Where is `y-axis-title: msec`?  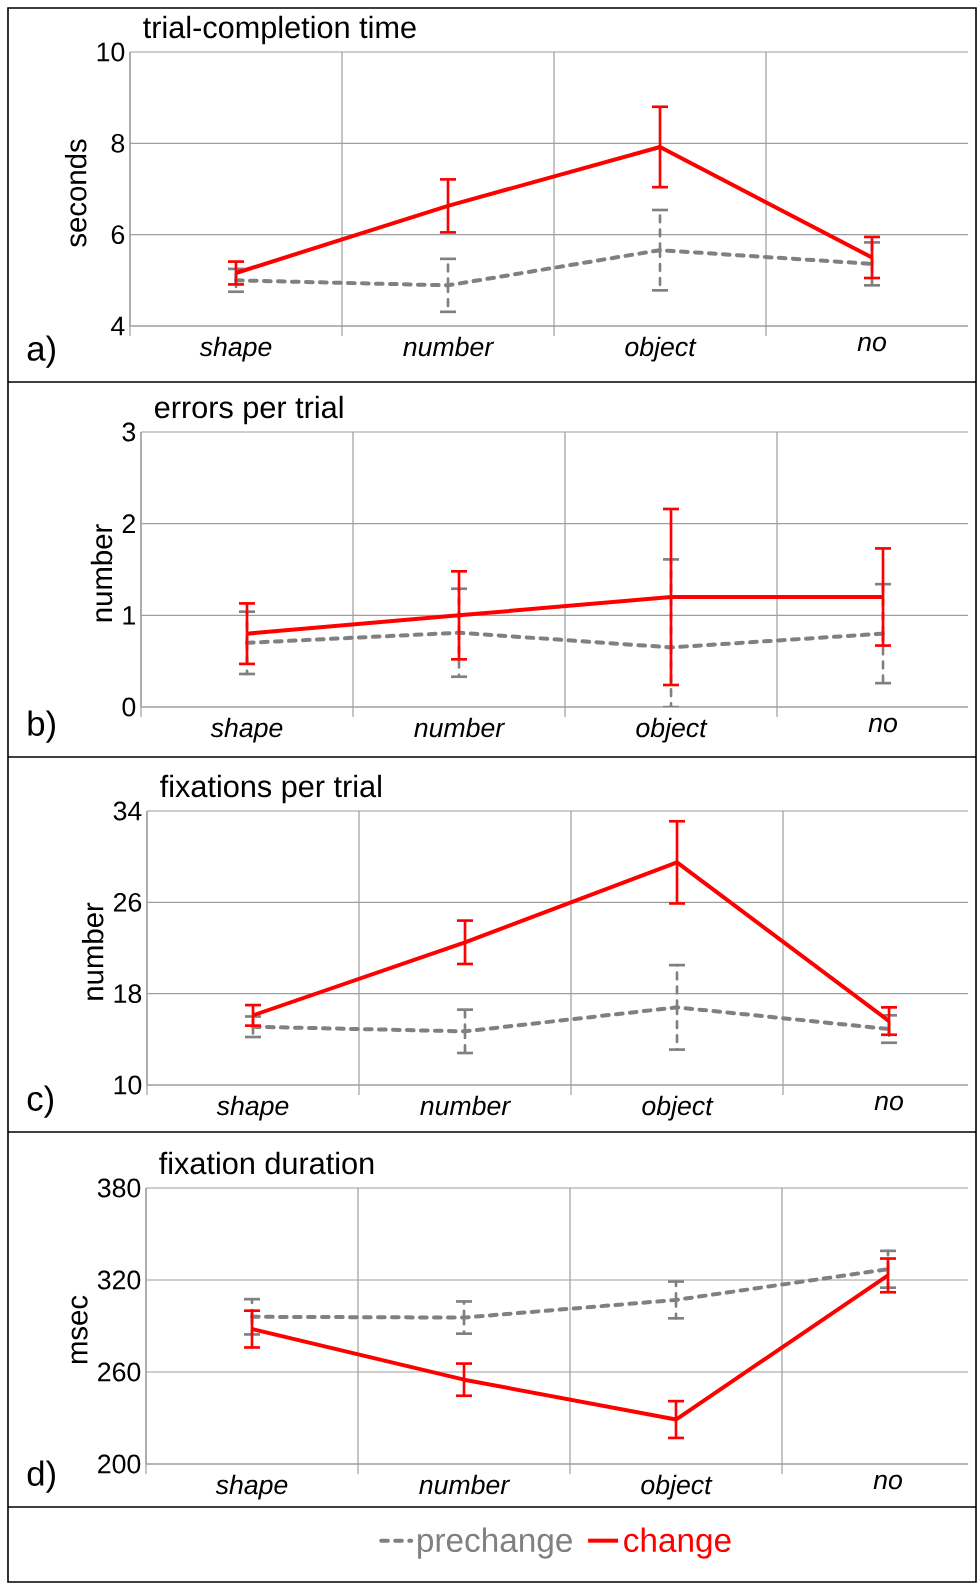
y-axis-title: msec is located at coordinates (79, 1329).